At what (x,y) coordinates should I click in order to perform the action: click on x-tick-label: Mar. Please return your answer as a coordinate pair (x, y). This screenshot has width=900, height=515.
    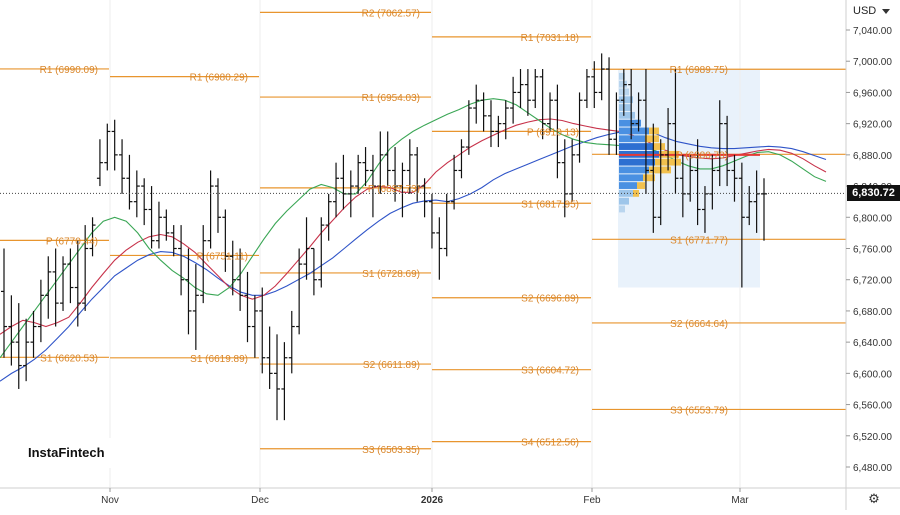
    Looking at the image, I should click on (740, 500).